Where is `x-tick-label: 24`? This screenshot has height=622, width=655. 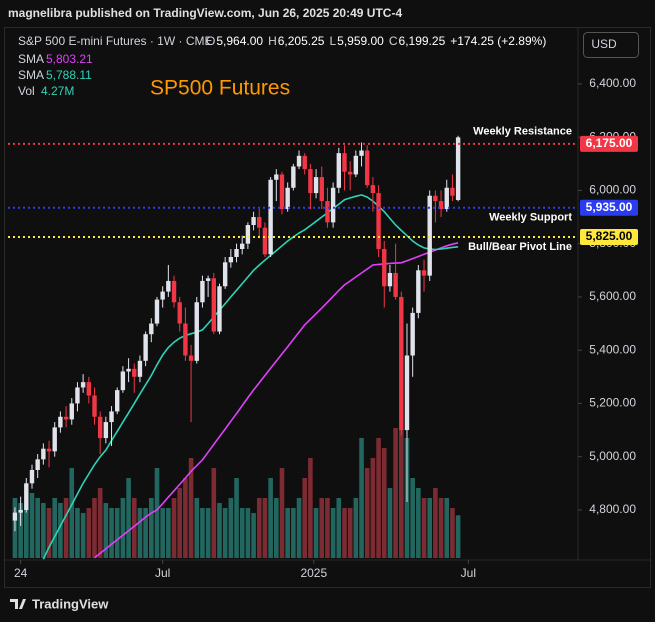
x-tick-label: 24 is located at coordinates (21, 573).